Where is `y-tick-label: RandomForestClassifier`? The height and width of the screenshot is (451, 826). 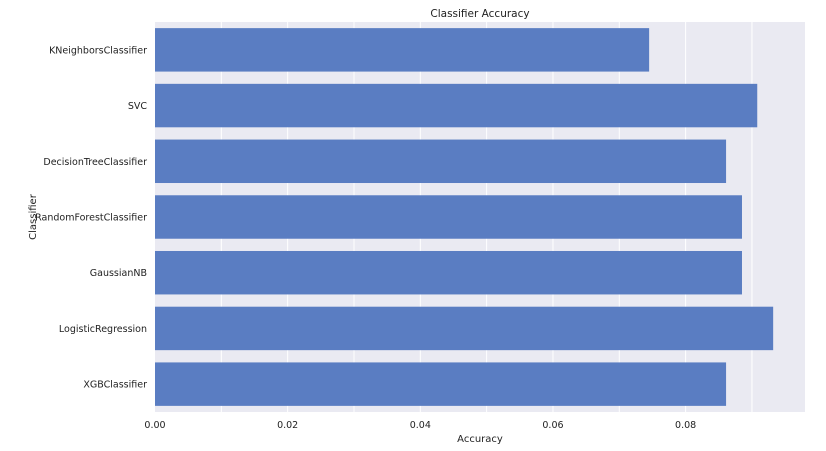
y-tick-label: RandomForestClassifier is located at coordinates (91, 218).